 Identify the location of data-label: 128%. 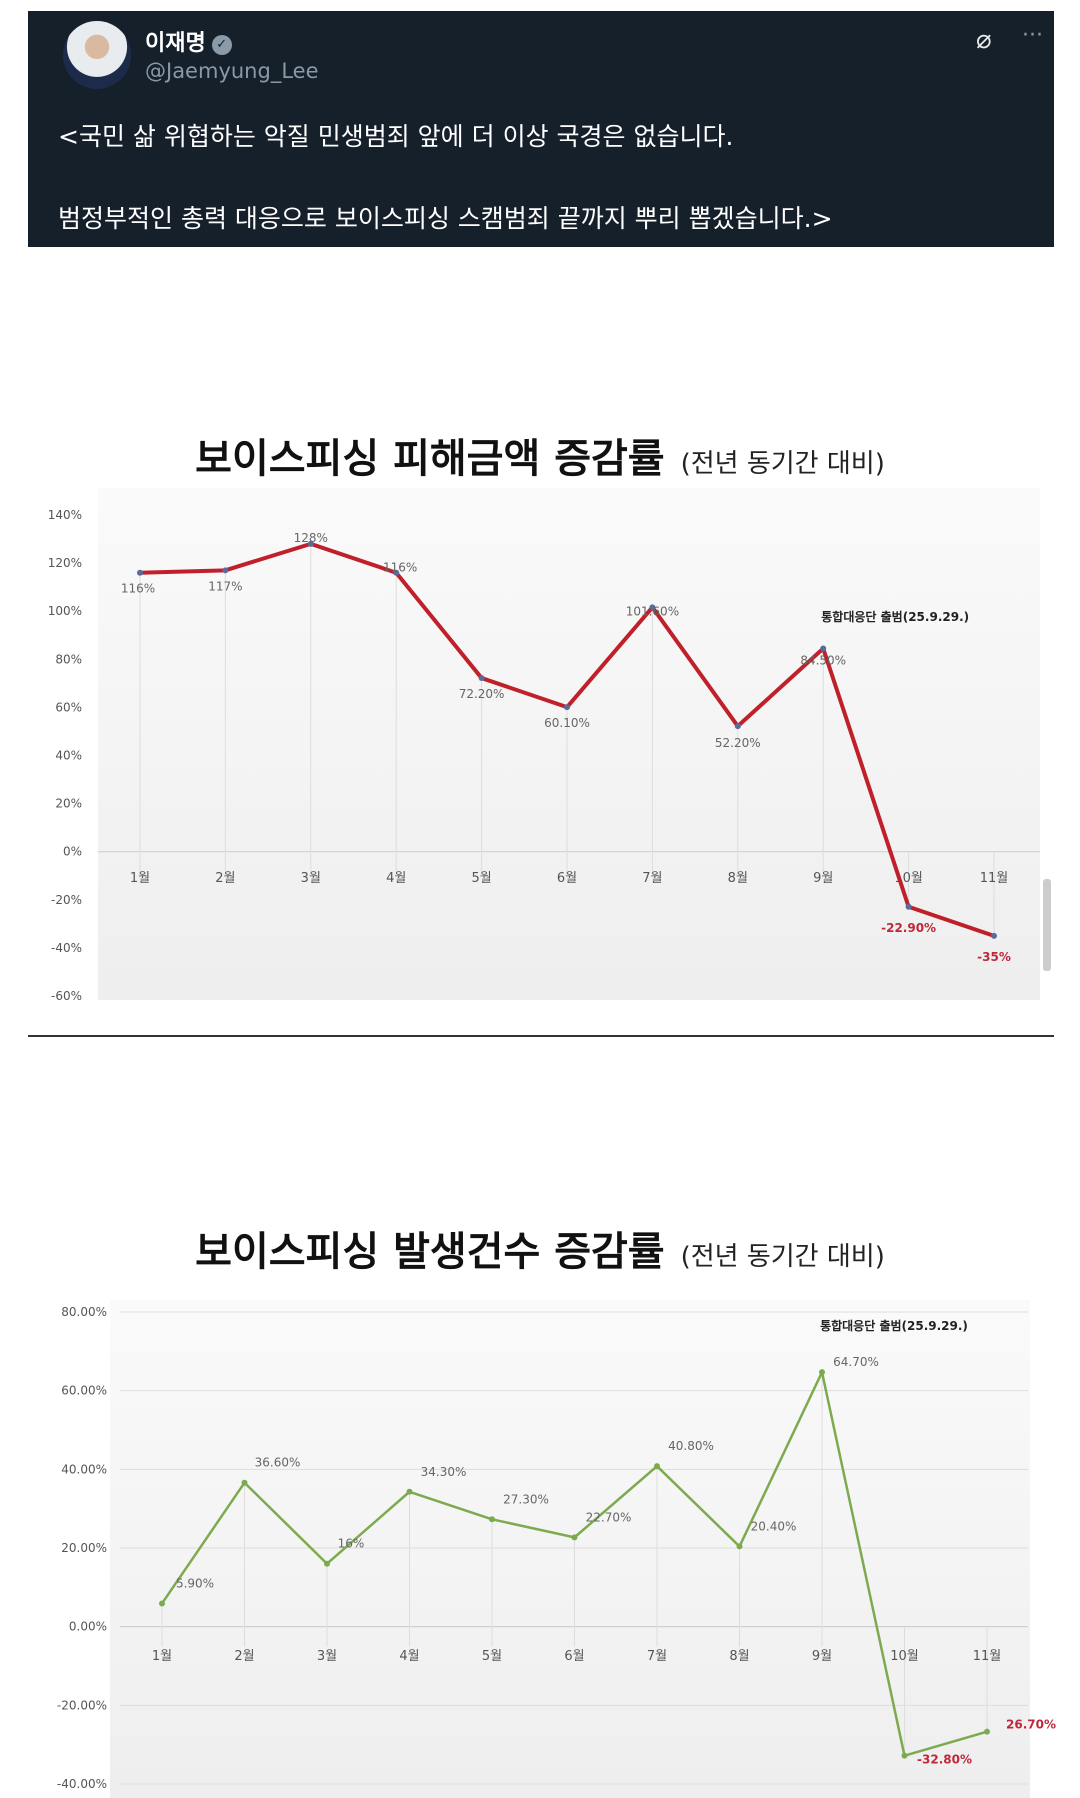
(311, 538).